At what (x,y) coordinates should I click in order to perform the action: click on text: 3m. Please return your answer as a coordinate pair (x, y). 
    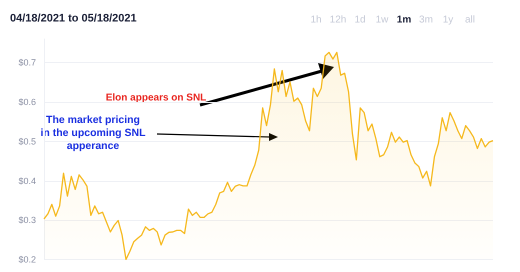
    Looking at the image, I should click on (426, 20).